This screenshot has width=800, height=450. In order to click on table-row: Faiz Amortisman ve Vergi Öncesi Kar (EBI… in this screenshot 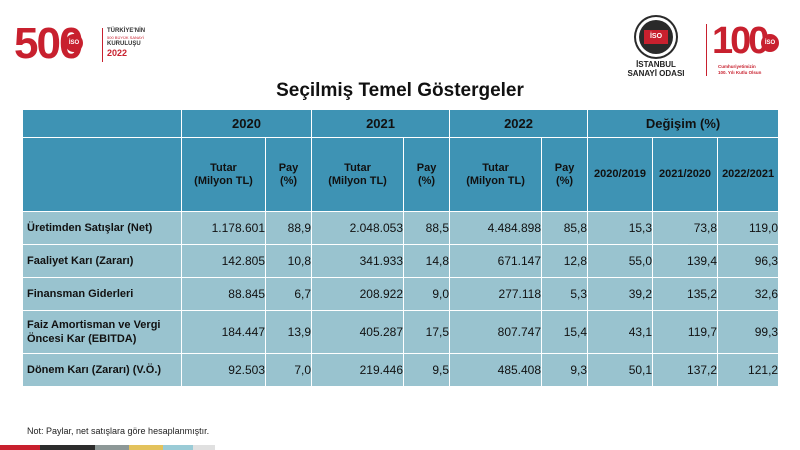, I will do `click(401, 332)`.